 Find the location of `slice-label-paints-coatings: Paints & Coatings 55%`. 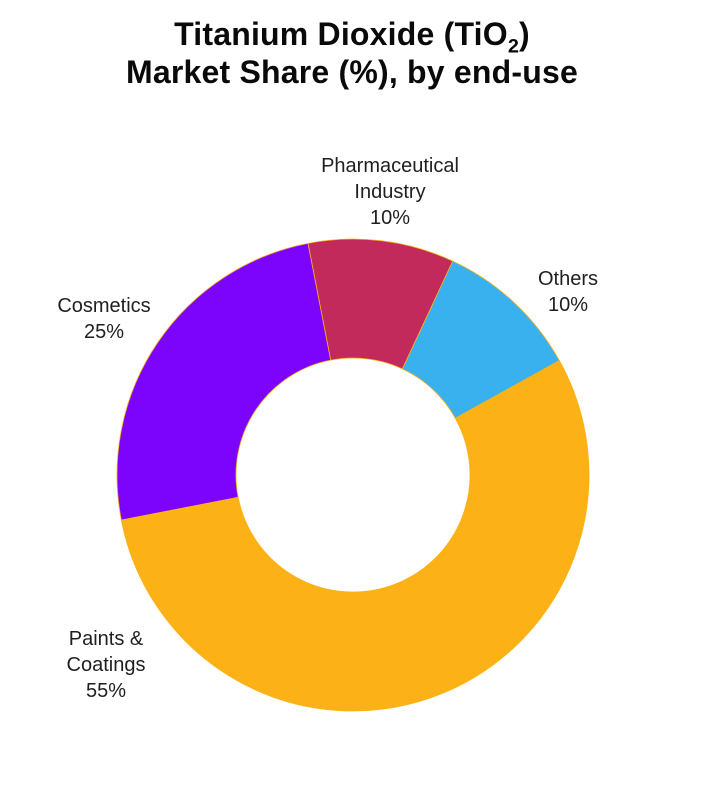

slice-label-paints-coatings: Paints & Coatings 55% is located at coordinates (106, 665).